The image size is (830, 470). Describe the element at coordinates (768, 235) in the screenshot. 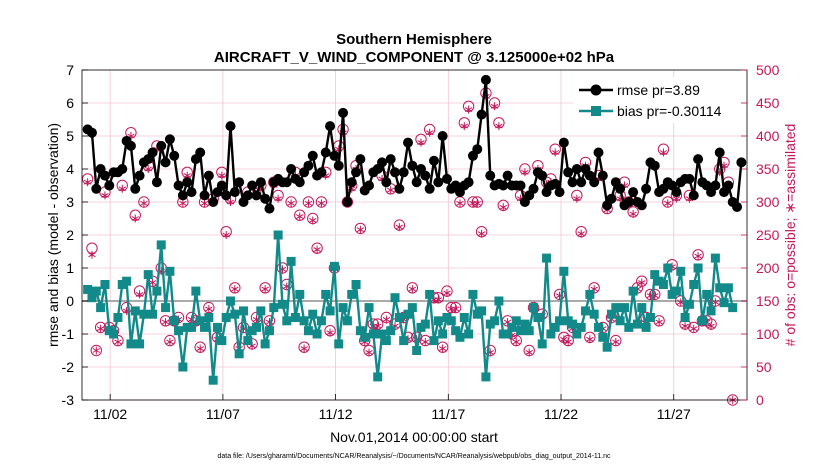

I see `y-tick-label-right: 250` at that location.